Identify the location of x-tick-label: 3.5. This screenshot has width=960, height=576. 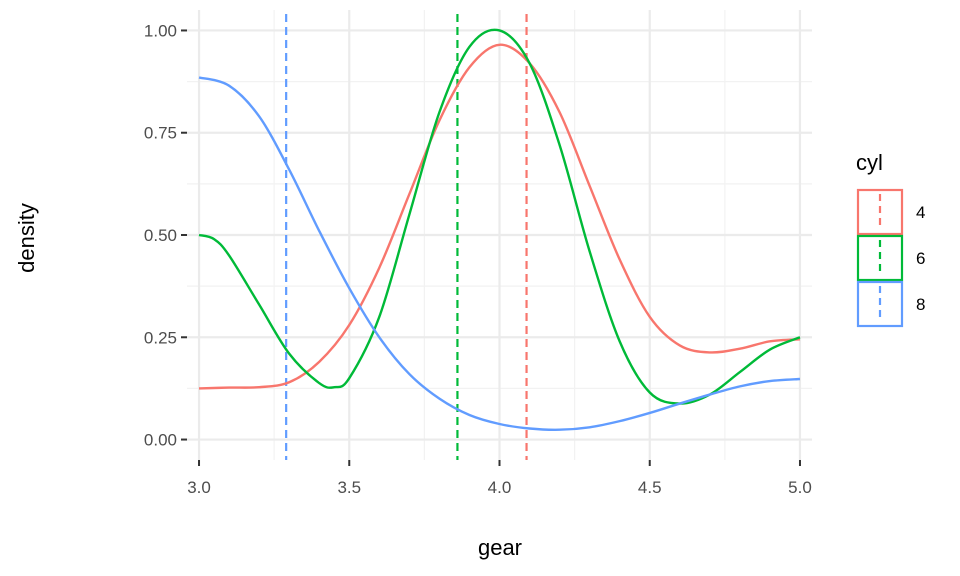
(349, 487).